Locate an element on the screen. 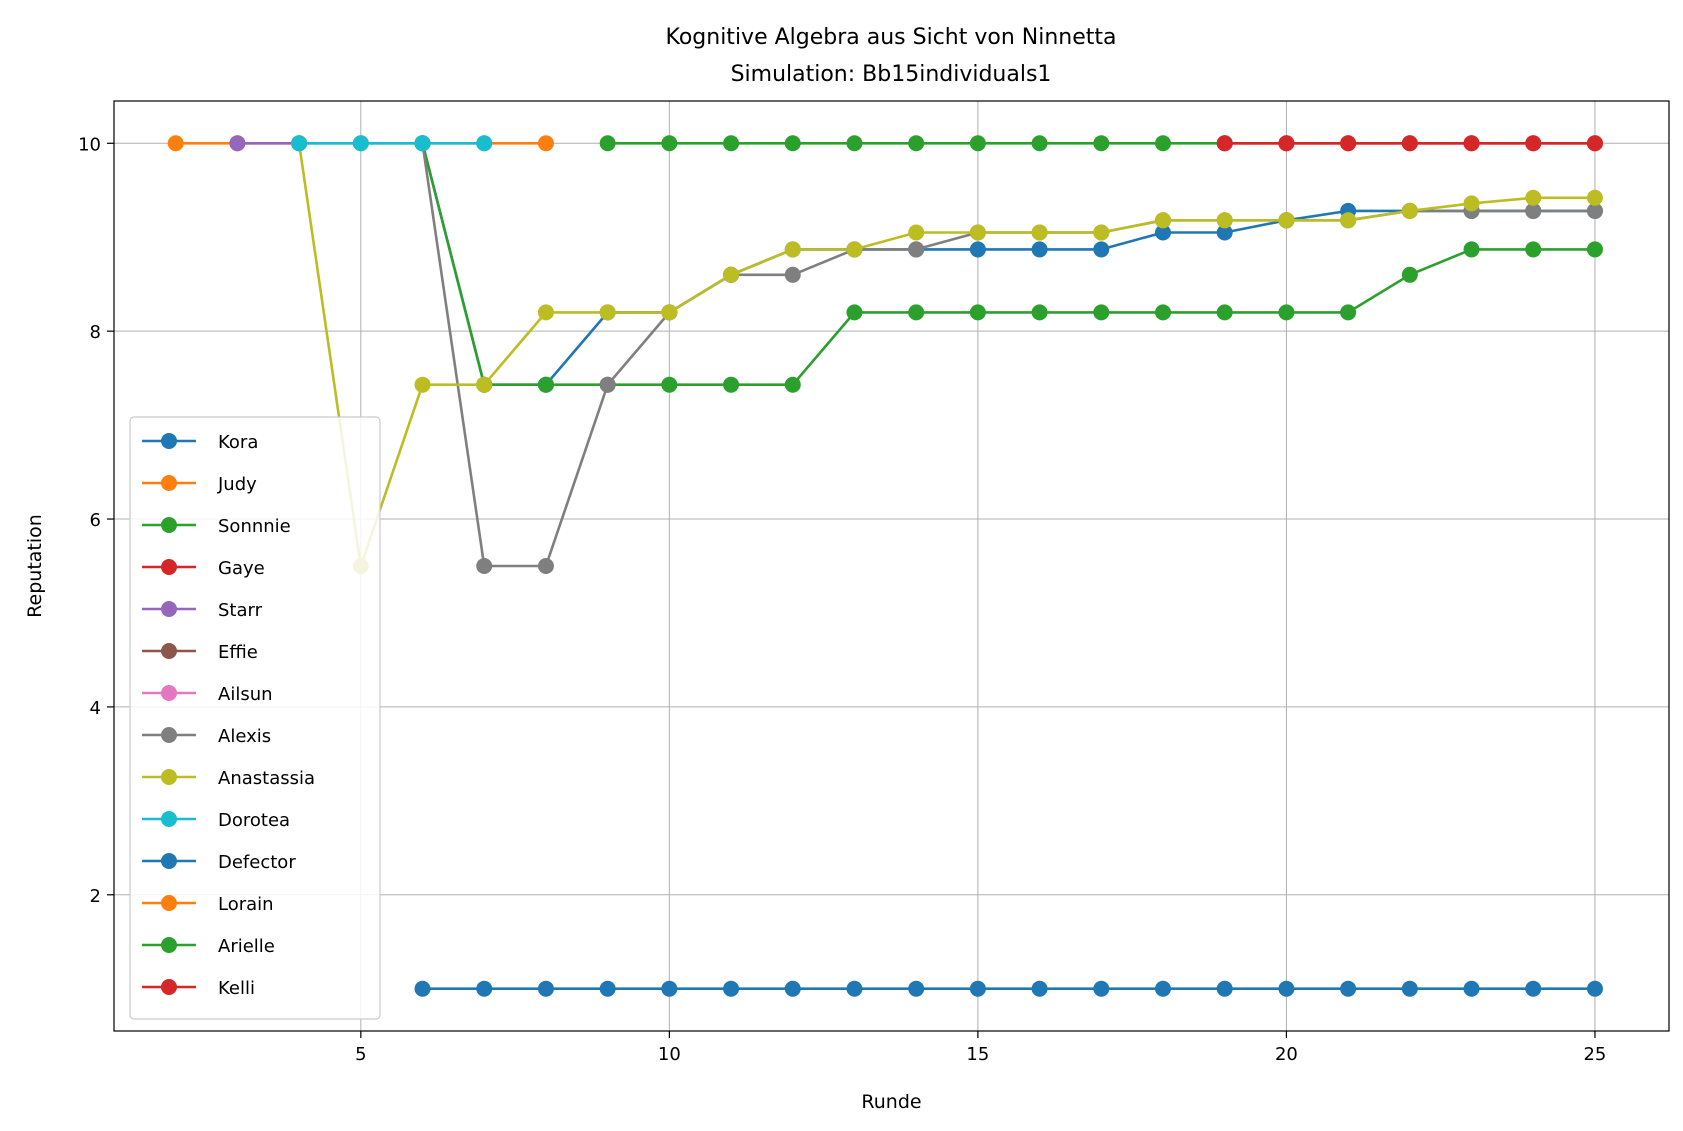 The height and width of the screenshot is (1131, 1683). legend-label: Dorotea is located at coordinates (254, 820).